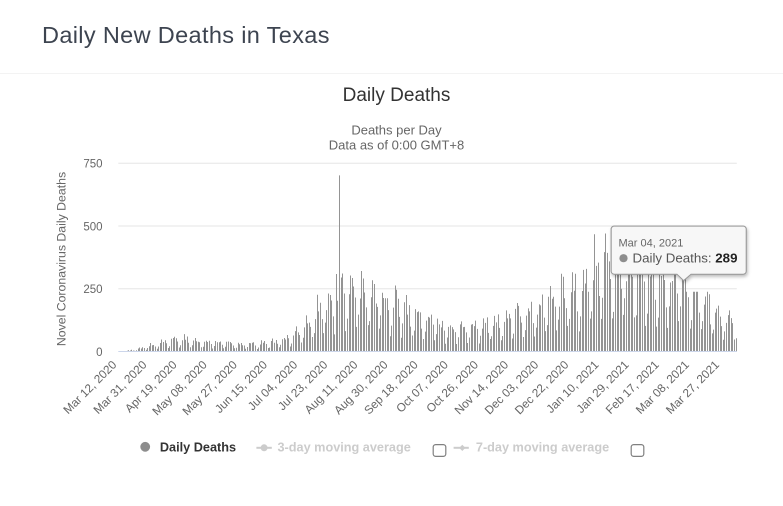 The image size is (783, 506). What do you see at coordinates (92, 165) in the screenshot?
I see `svg-text: 750` at bounding box center [92, 165].